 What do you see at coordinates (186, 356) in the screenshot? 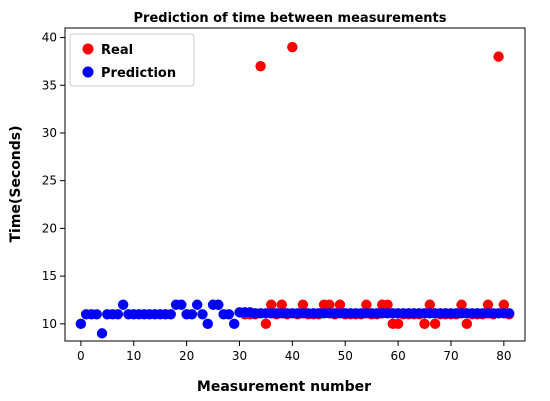
I see `x-tick-label: 20` at bounding box center [186, 356].